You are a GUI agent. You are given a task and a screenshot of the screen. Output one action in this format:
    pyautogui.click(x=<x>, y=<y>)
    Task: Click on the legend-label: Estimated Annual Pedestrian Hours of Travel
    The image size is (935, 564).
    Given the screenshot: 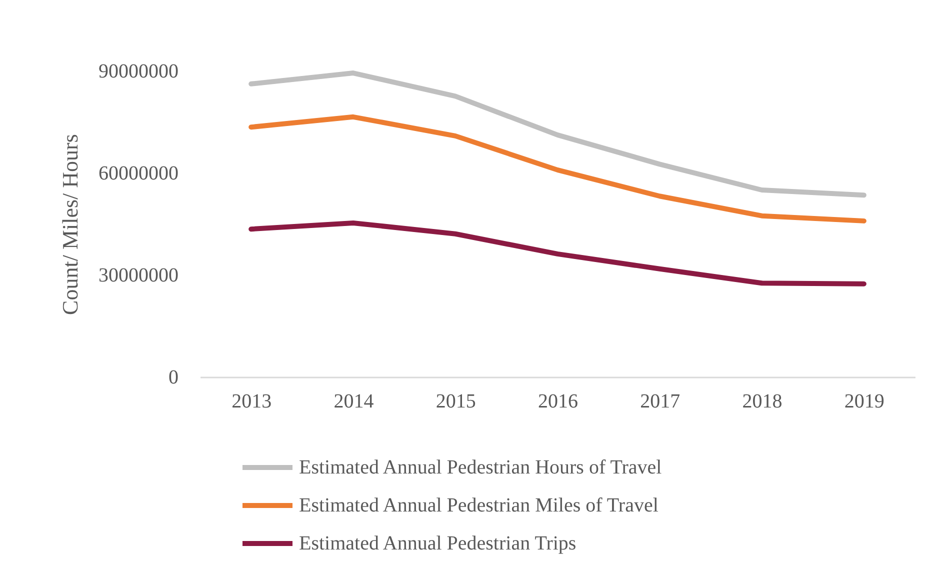 What is the action you would take?
    pyautogui.click(x=480, y=467)
    